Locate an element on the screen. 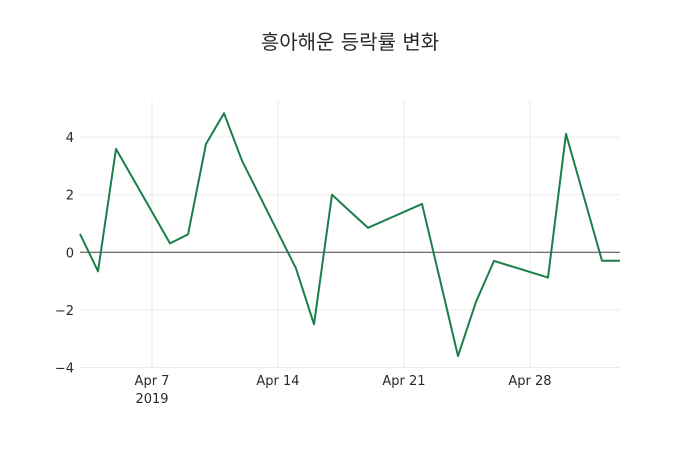 The width and height of the screenshot is (700, 454). chart-title: 흥아해운 등락률 변화 is located at coordinates (350, 42).